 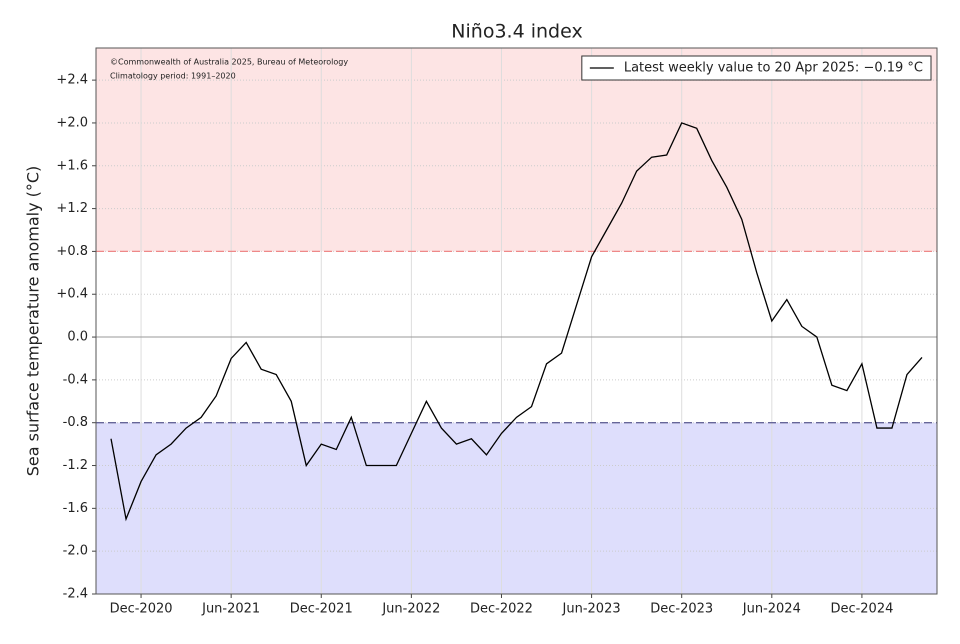 I want to click on y-tick-label: +0.4, so click(x=72, y=294).